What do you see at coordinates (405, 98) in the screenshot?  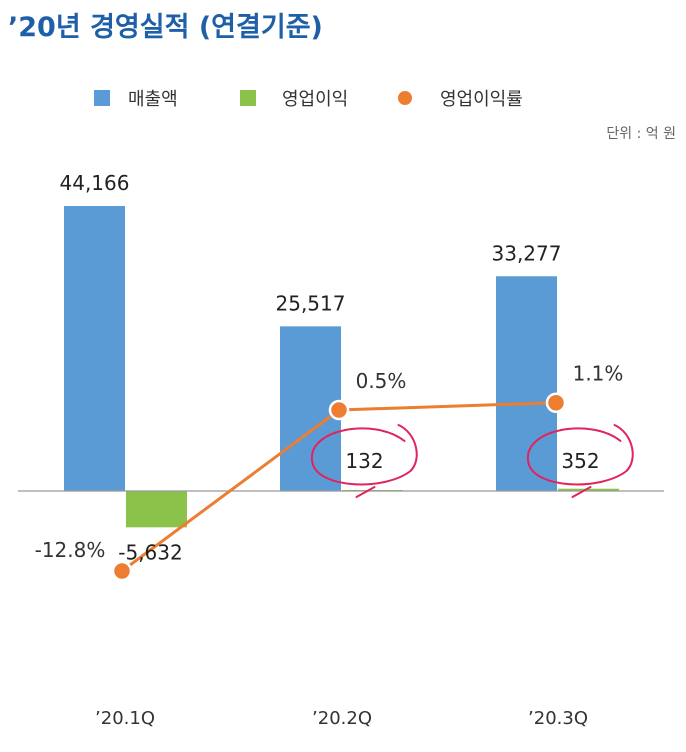 I see `legend-marker-operating-margin` at bounding box center [405, 98].